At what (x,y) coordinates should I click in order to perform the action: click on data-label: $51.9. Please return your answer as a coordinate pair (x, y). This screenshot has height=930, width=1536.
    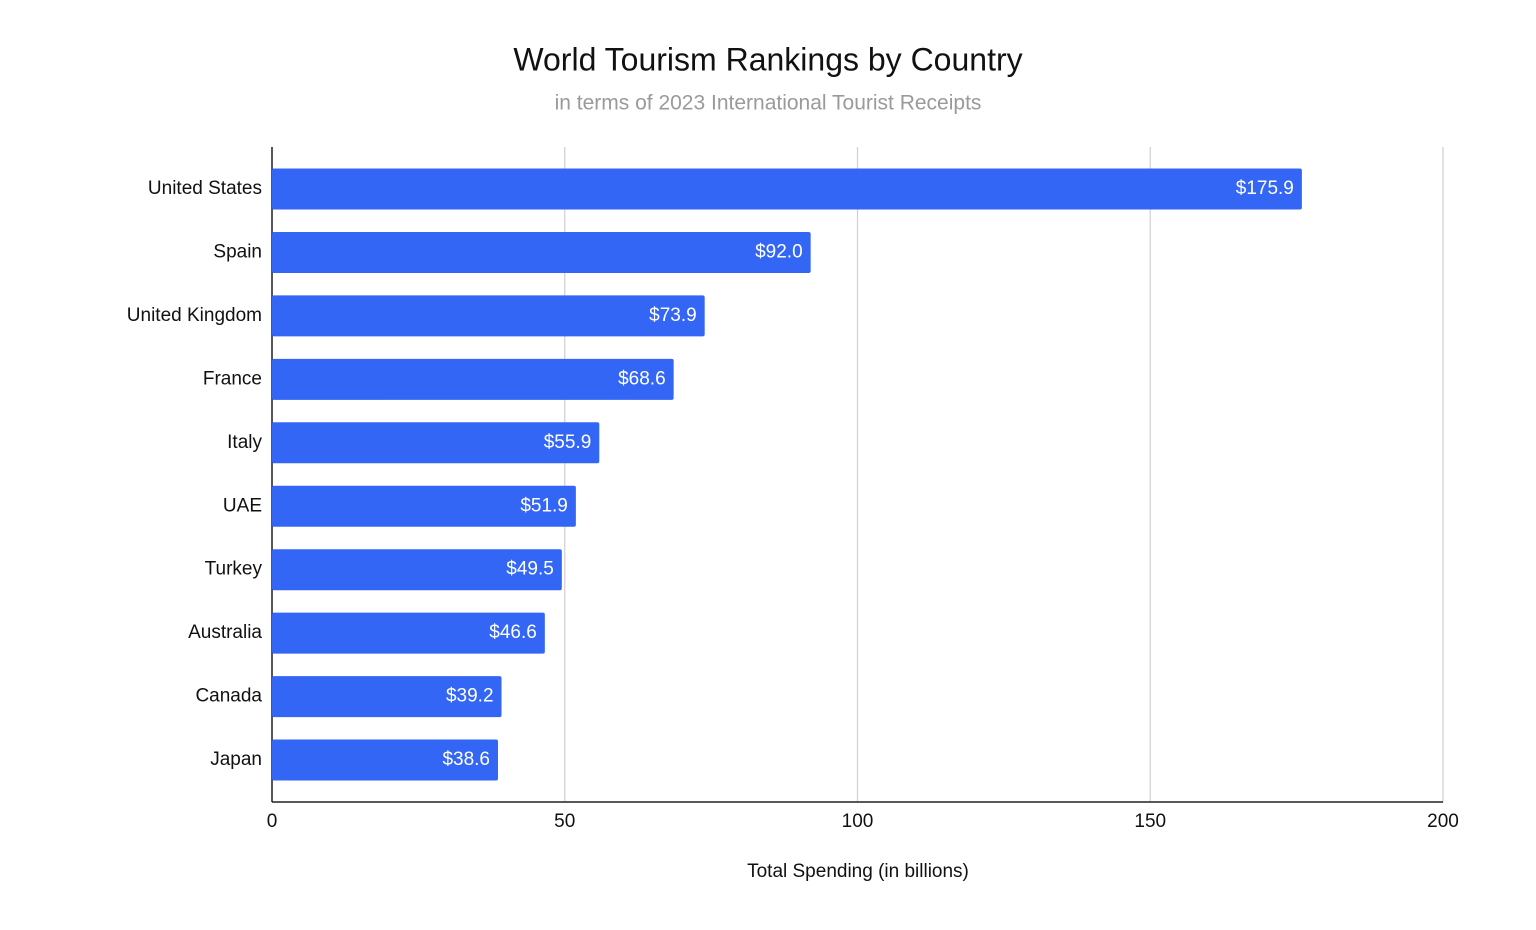
    Looking at the image, I should click on (544, 505).